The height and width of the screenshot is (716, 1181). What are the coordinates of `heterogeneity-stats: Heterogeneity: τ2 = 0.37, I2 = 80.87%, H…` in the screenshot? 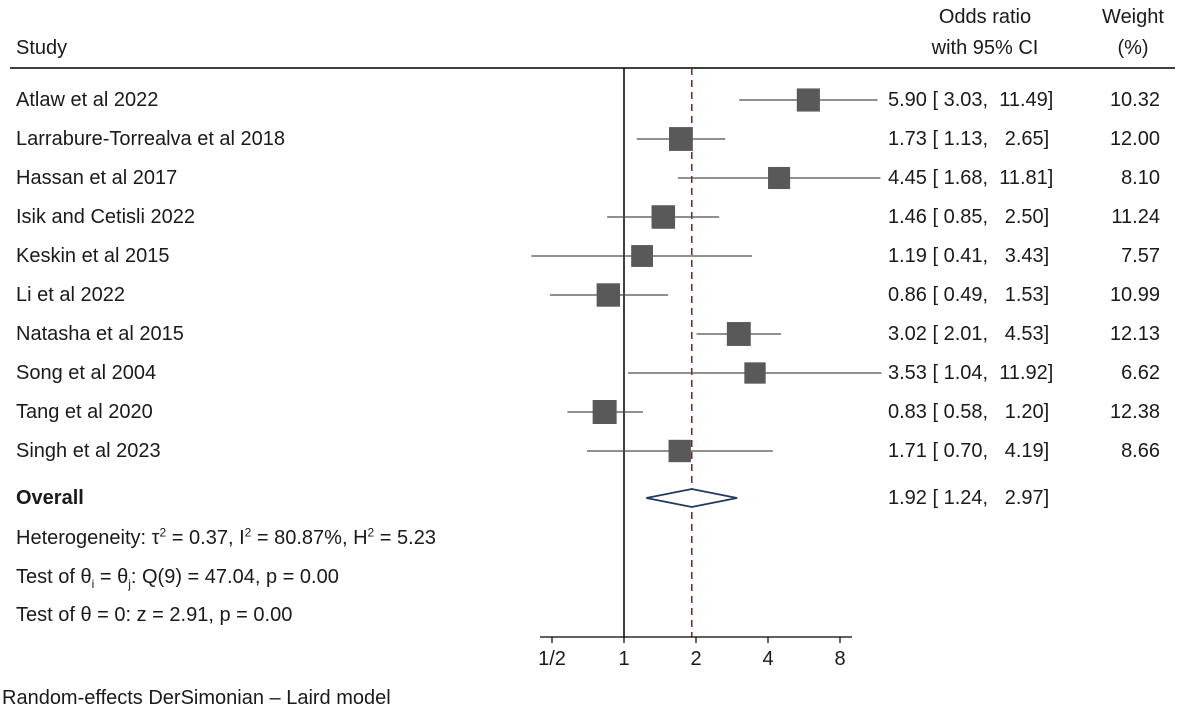 It's located at (226, 537).